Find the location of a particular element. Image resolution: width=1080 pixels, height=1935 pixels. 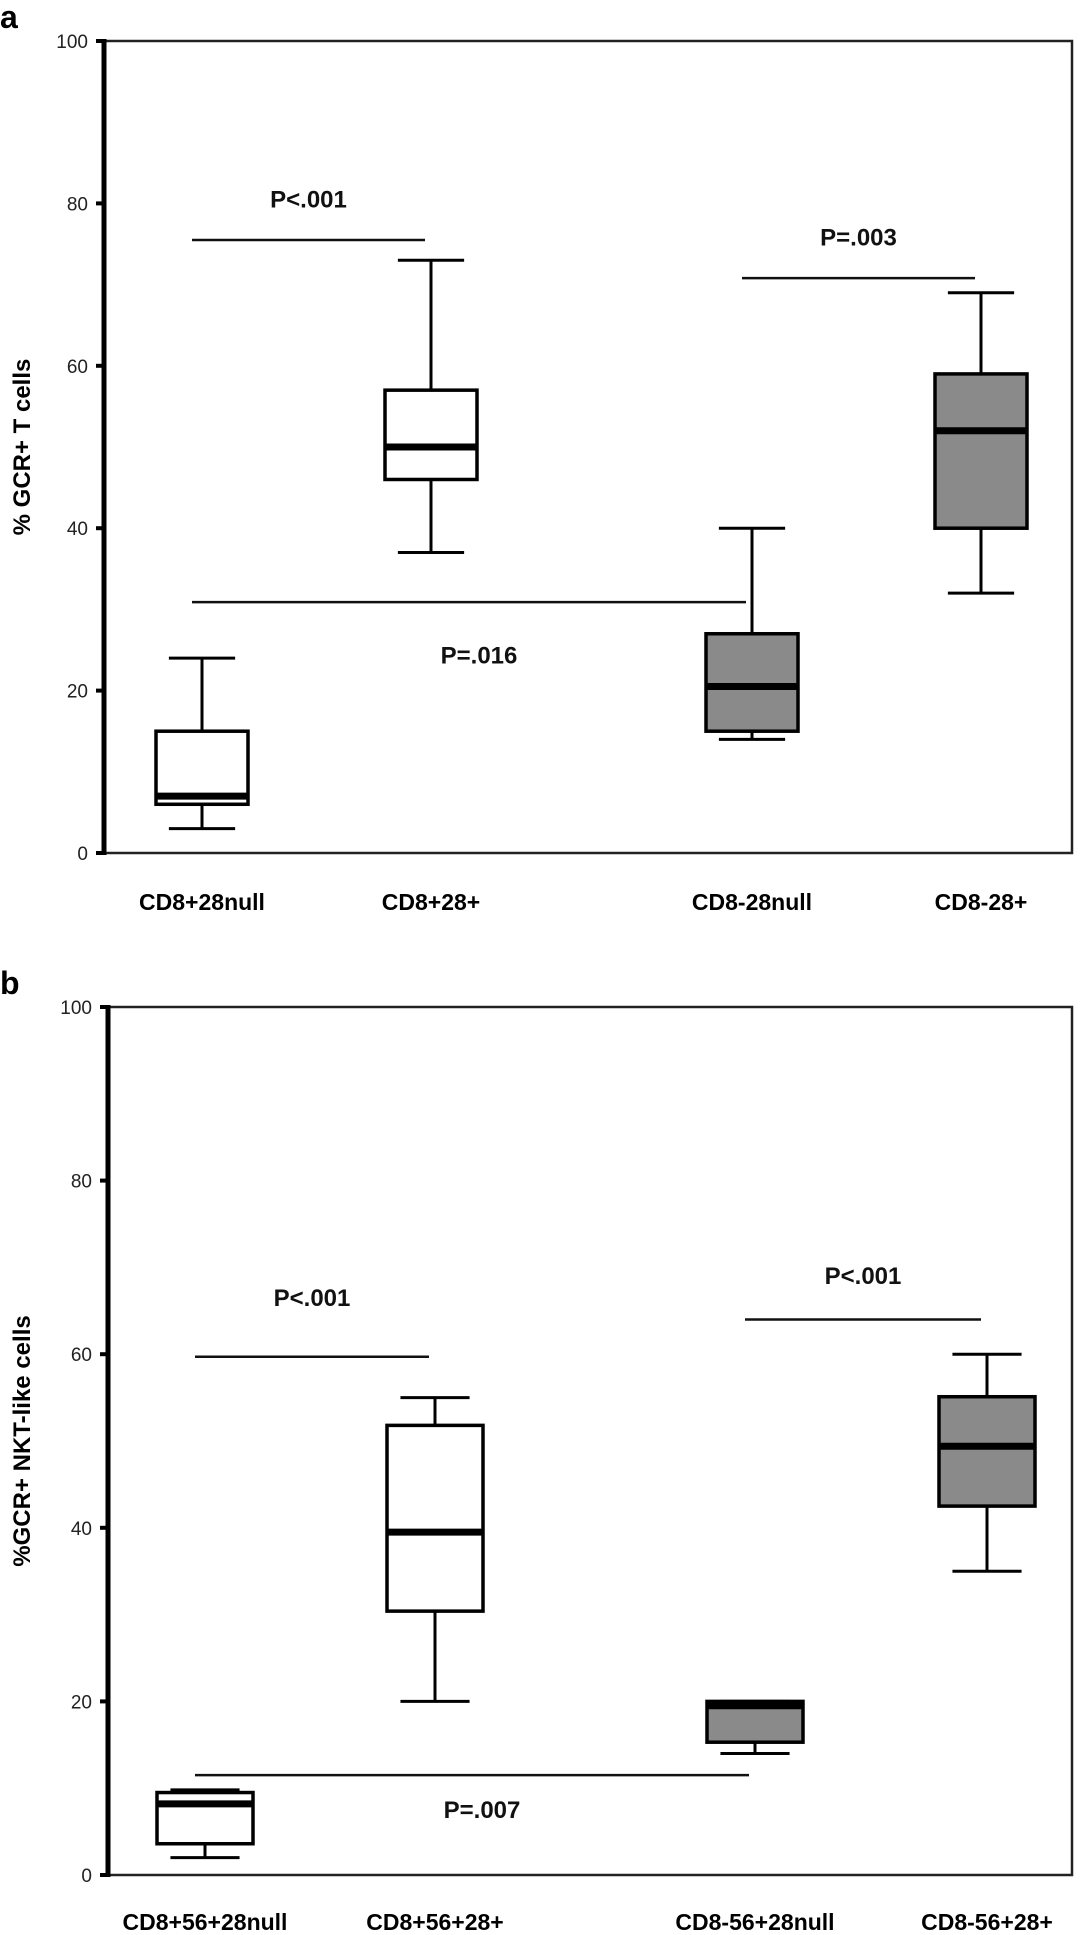

x-category-label: CD8+56+28null is located at coordinates (205, 1922).